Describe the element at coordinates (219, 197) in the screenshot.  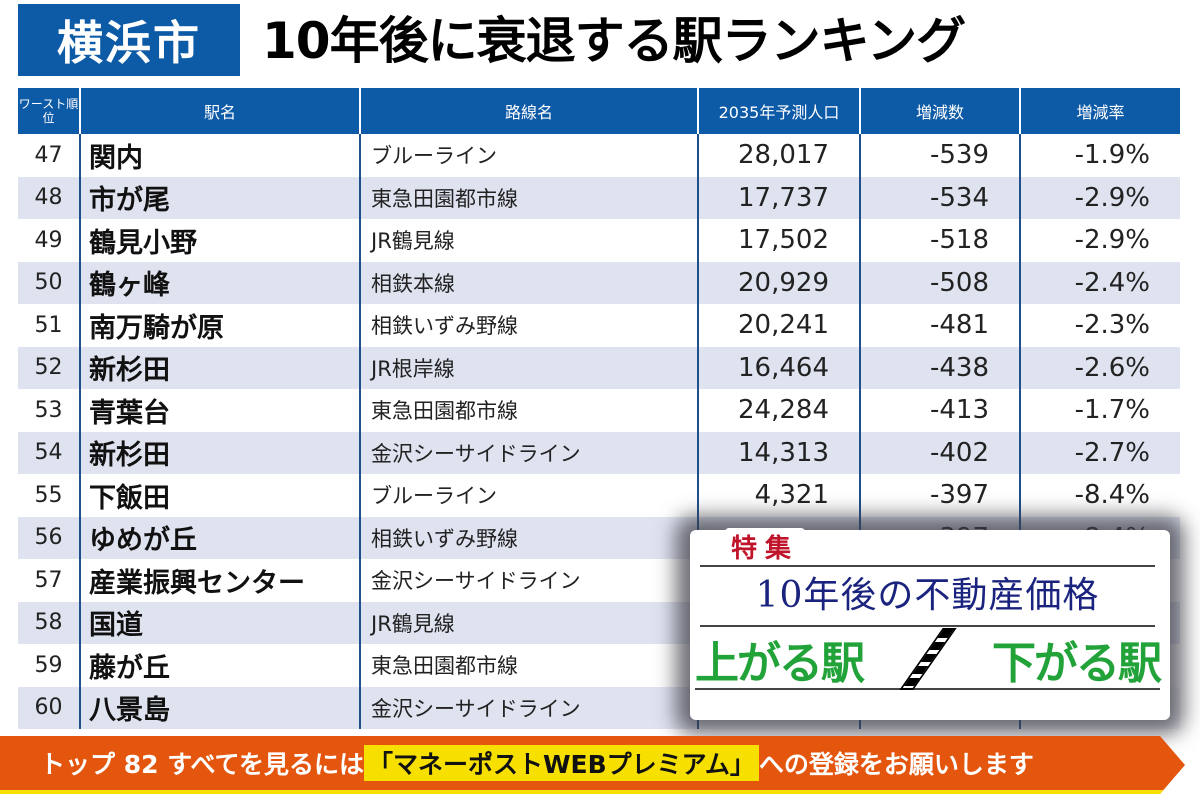
I see `cell-station: 市が尾` at that location.